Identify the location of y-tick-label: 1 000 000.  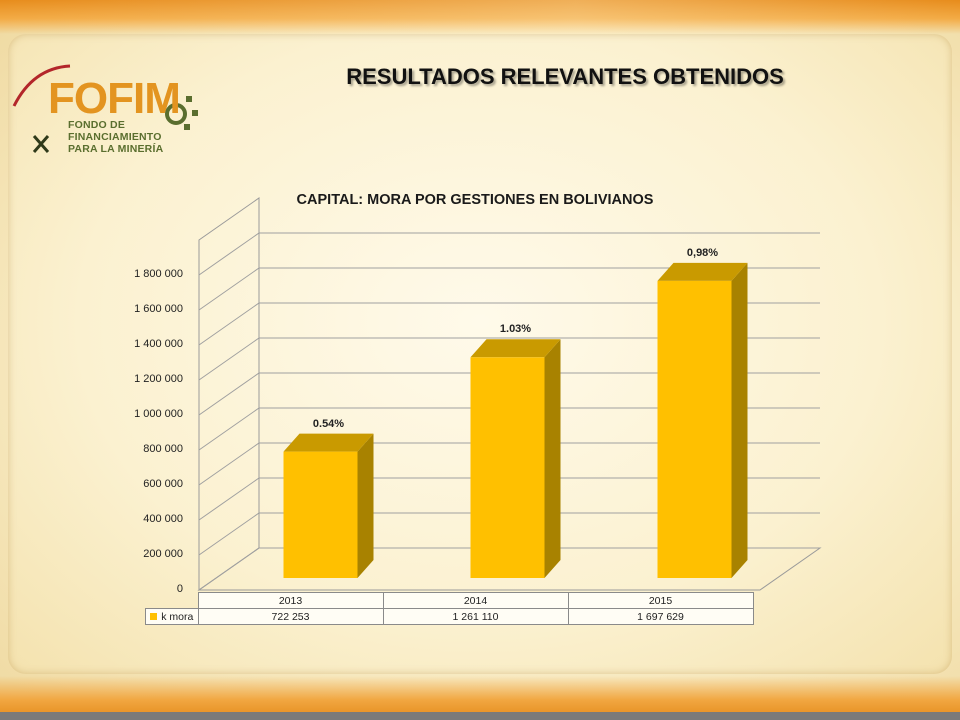
(158, 414).